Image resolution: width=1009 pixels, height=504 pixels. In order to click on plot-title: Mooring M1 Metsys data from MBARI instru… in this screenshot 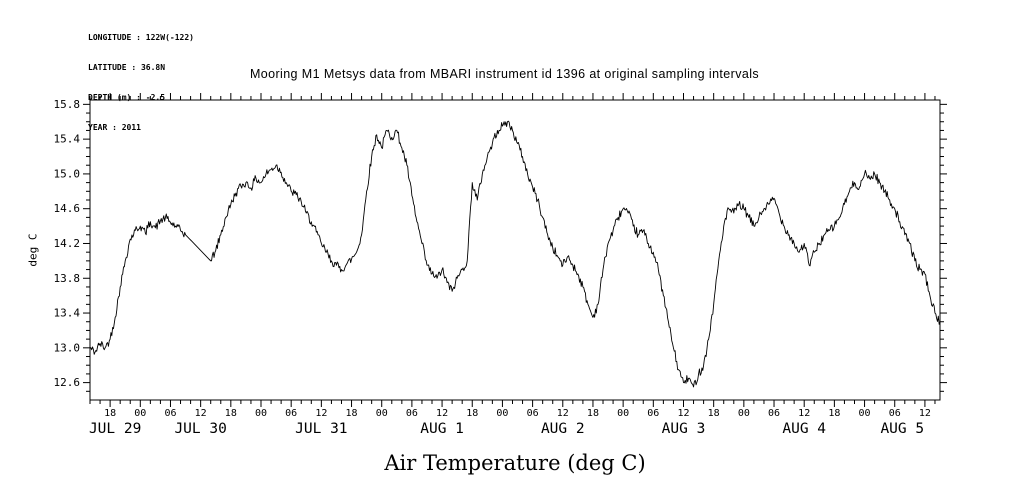, I will do `click(504, 74)`.